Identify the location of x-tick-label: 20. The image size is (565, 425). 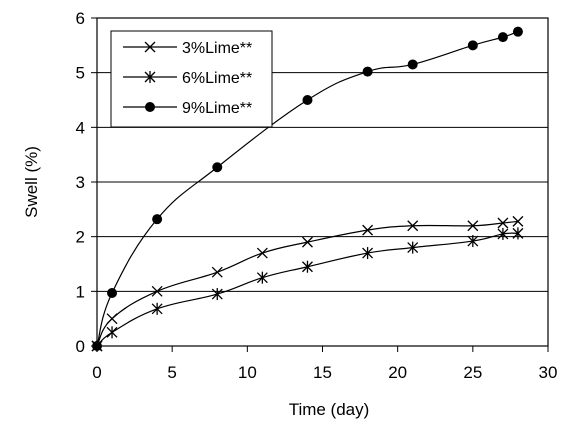
(397, 372).